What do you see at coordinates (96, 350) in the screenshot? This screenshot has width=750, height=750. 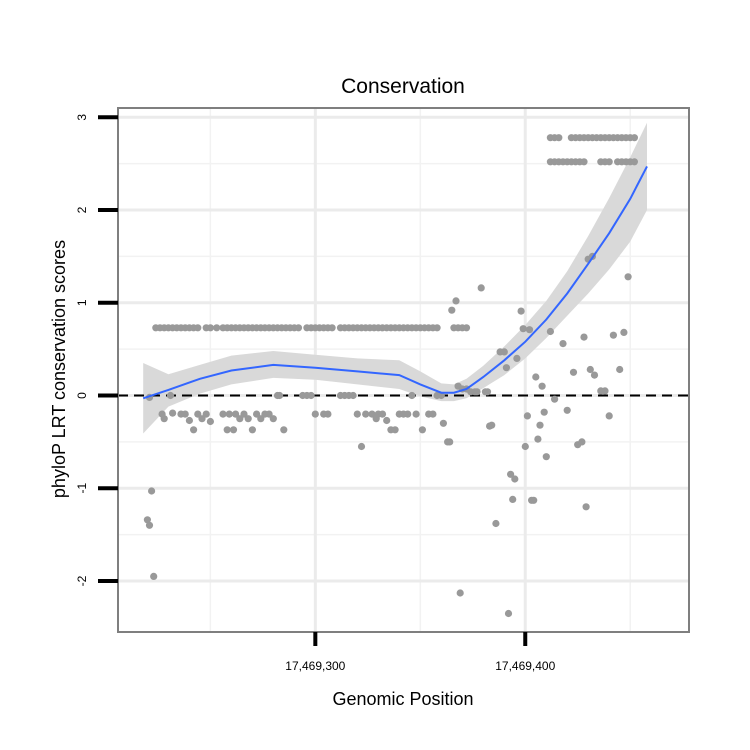 I see `y-axis: -2 -1 0 1 2 3` at bounding box center [96, 350].